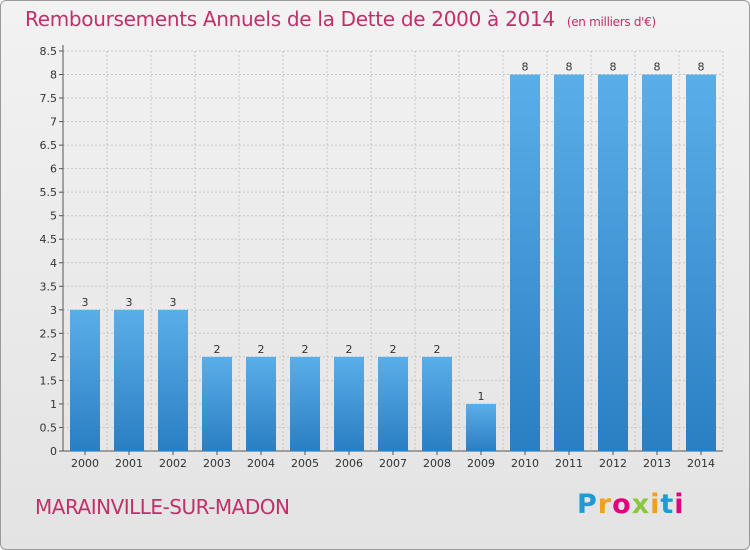 This screenshot has width=750, height=550. I want to click on logo-letter: P, so click(587, 504).